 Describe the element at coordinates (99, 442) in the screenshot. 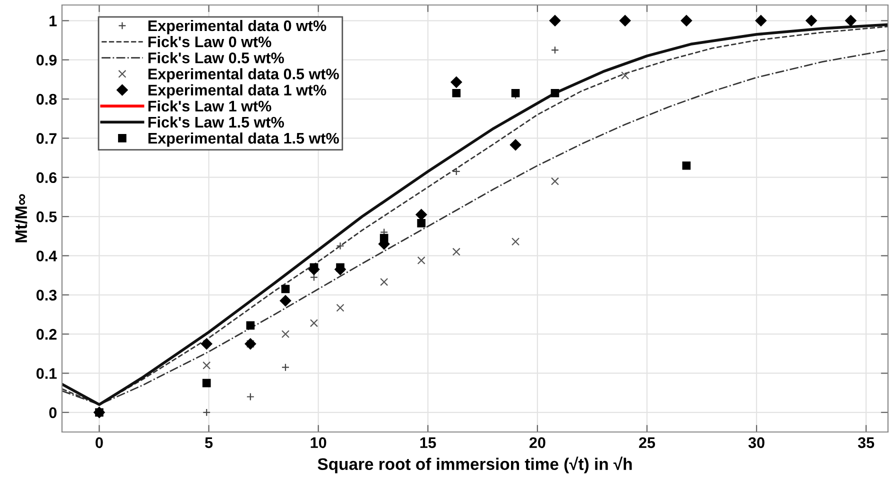

I see `x-tick-label: 0` at that location.